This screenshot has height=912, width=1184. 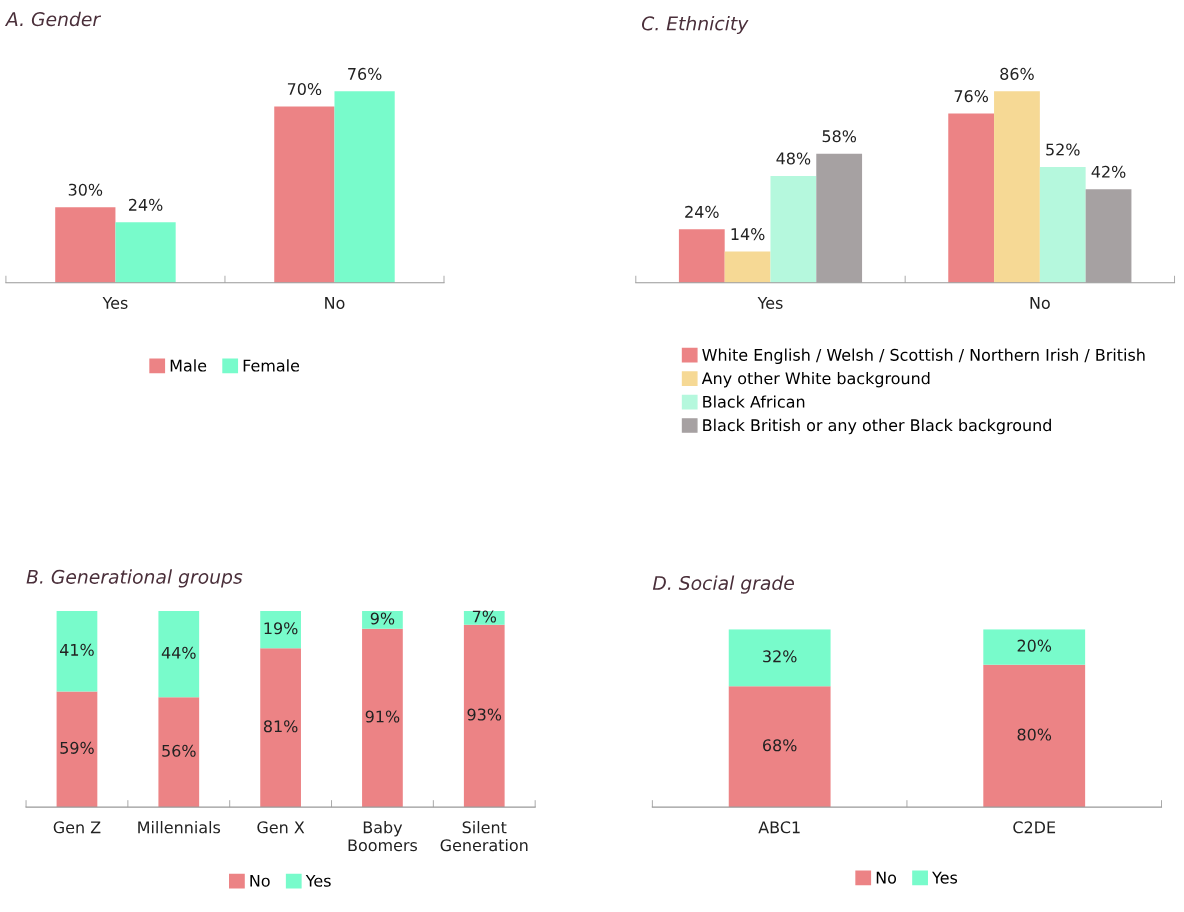 I want to click on data-label: 81%, so click(x=280, y=726).